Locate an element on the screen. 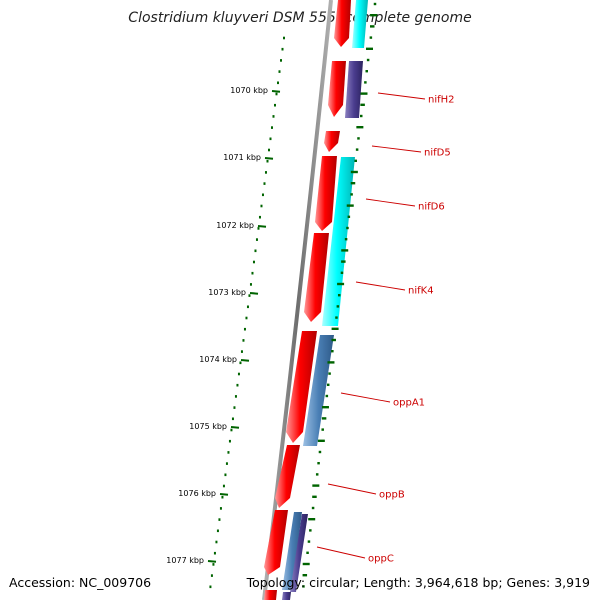 This screenshot has height=600, width=600. forward-strand-track is located at coordinates (307, 300).